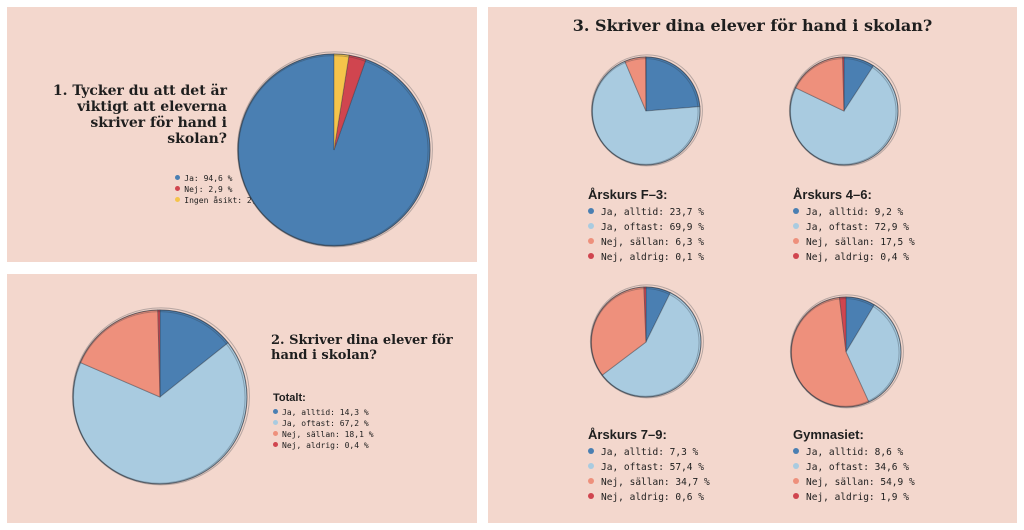  I want to click on legend-label: Nej, sällan: 17,5 %, so click(860, 242).